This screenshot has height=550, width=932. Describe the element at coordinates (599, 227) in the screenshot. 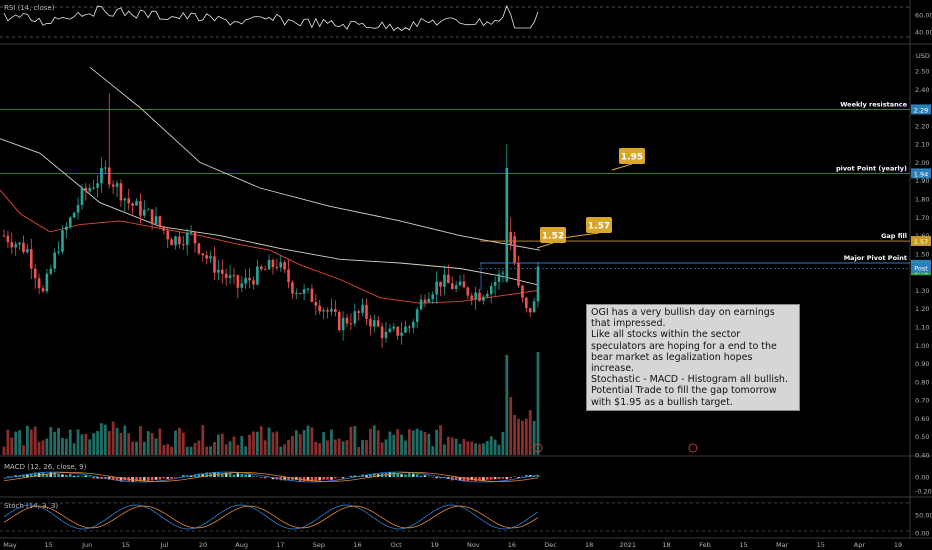

I see `callout-gap: 1.57` at that location.